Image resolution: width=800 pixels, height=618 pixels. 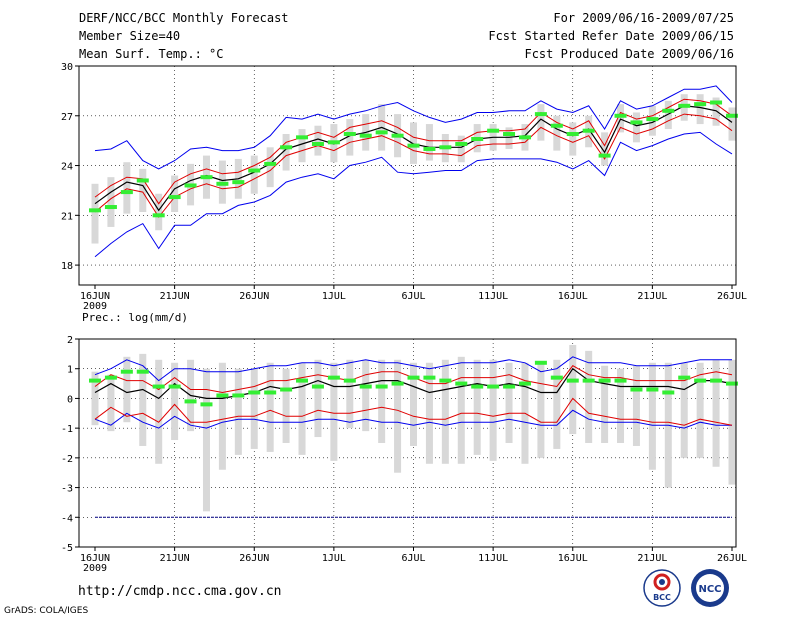 I want to click on x-tick-label: 26JUN, so click(x=254, y=296).